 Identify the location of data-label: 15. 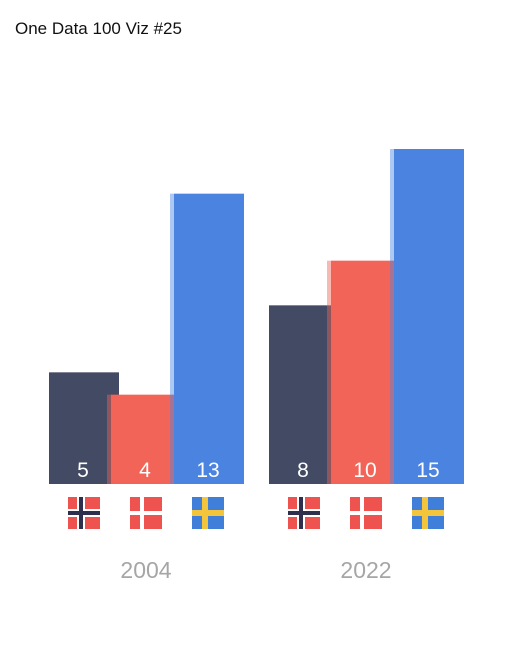
(427, 470).